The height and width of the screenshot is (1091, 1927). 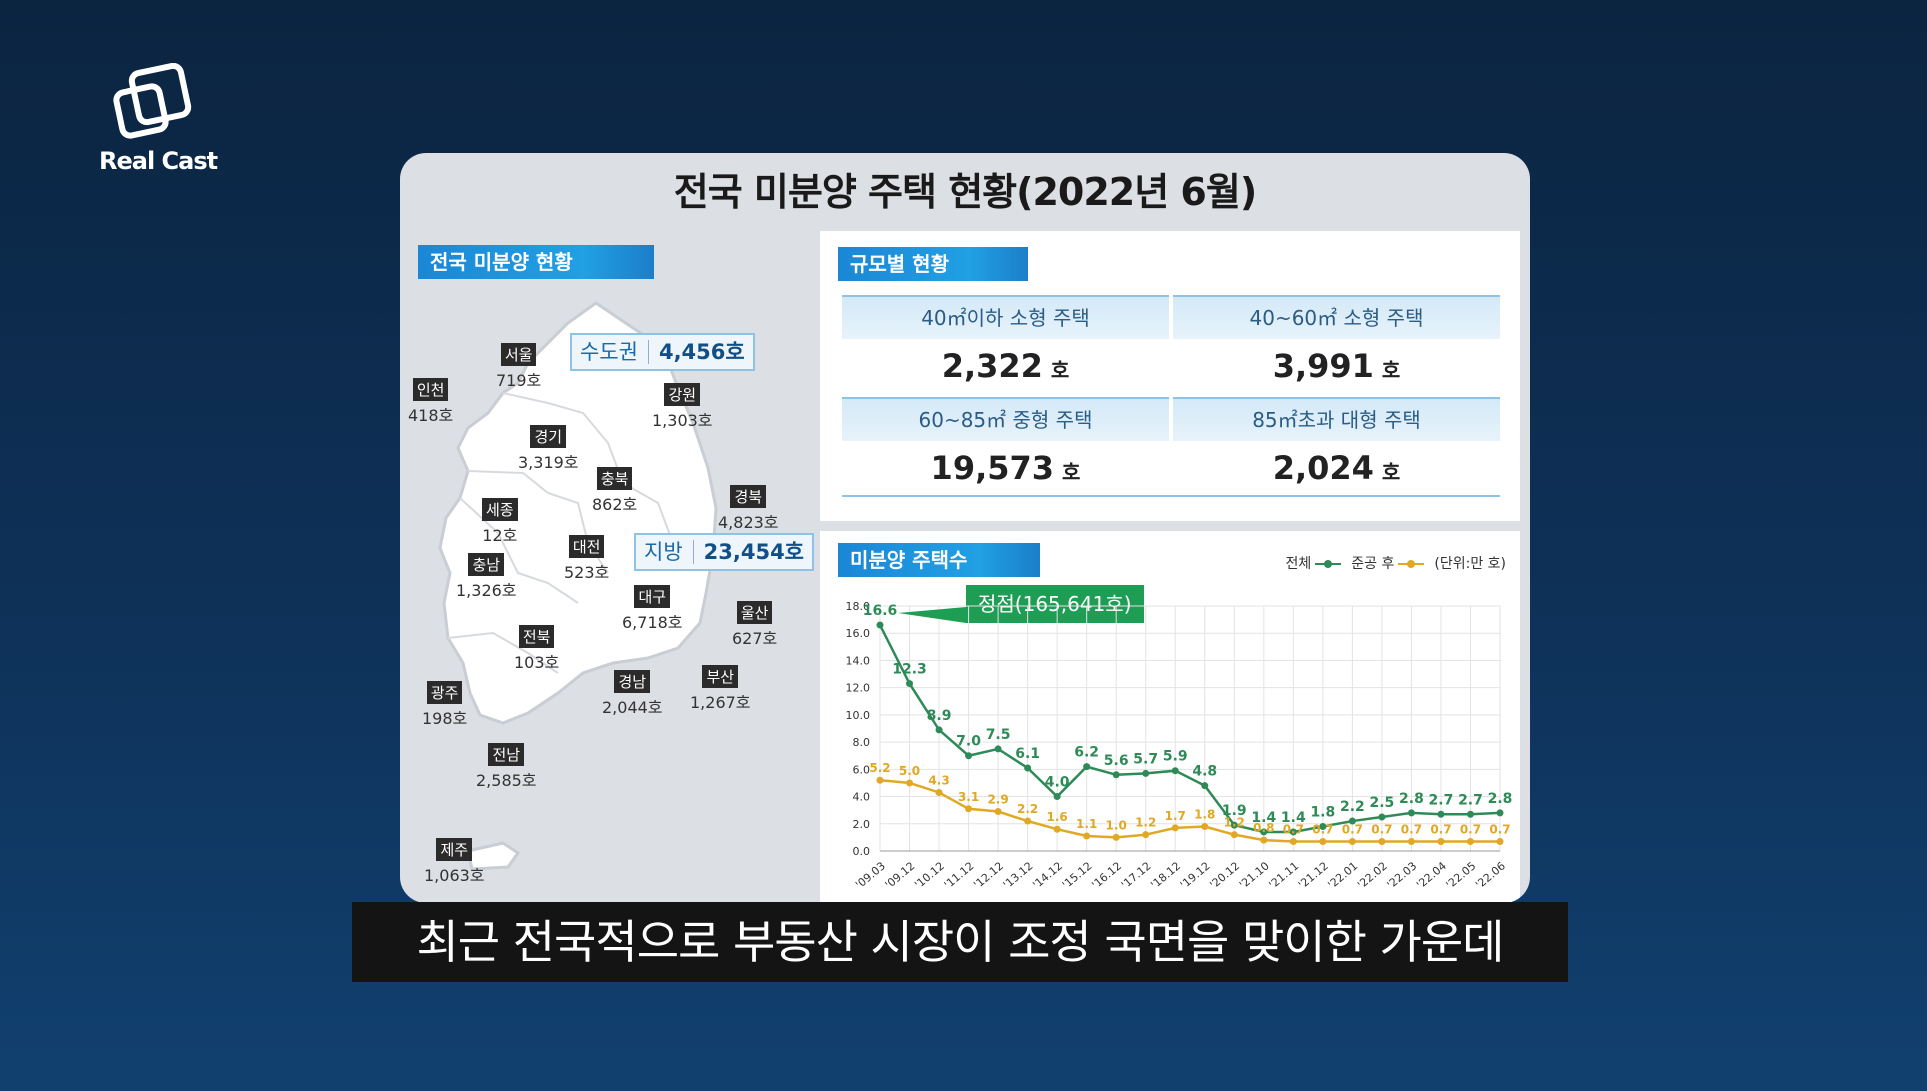 What do you see at coordinates (506, 754) in the screenshot?
I see `region-name: 전남` at bounding box center [506, 754].